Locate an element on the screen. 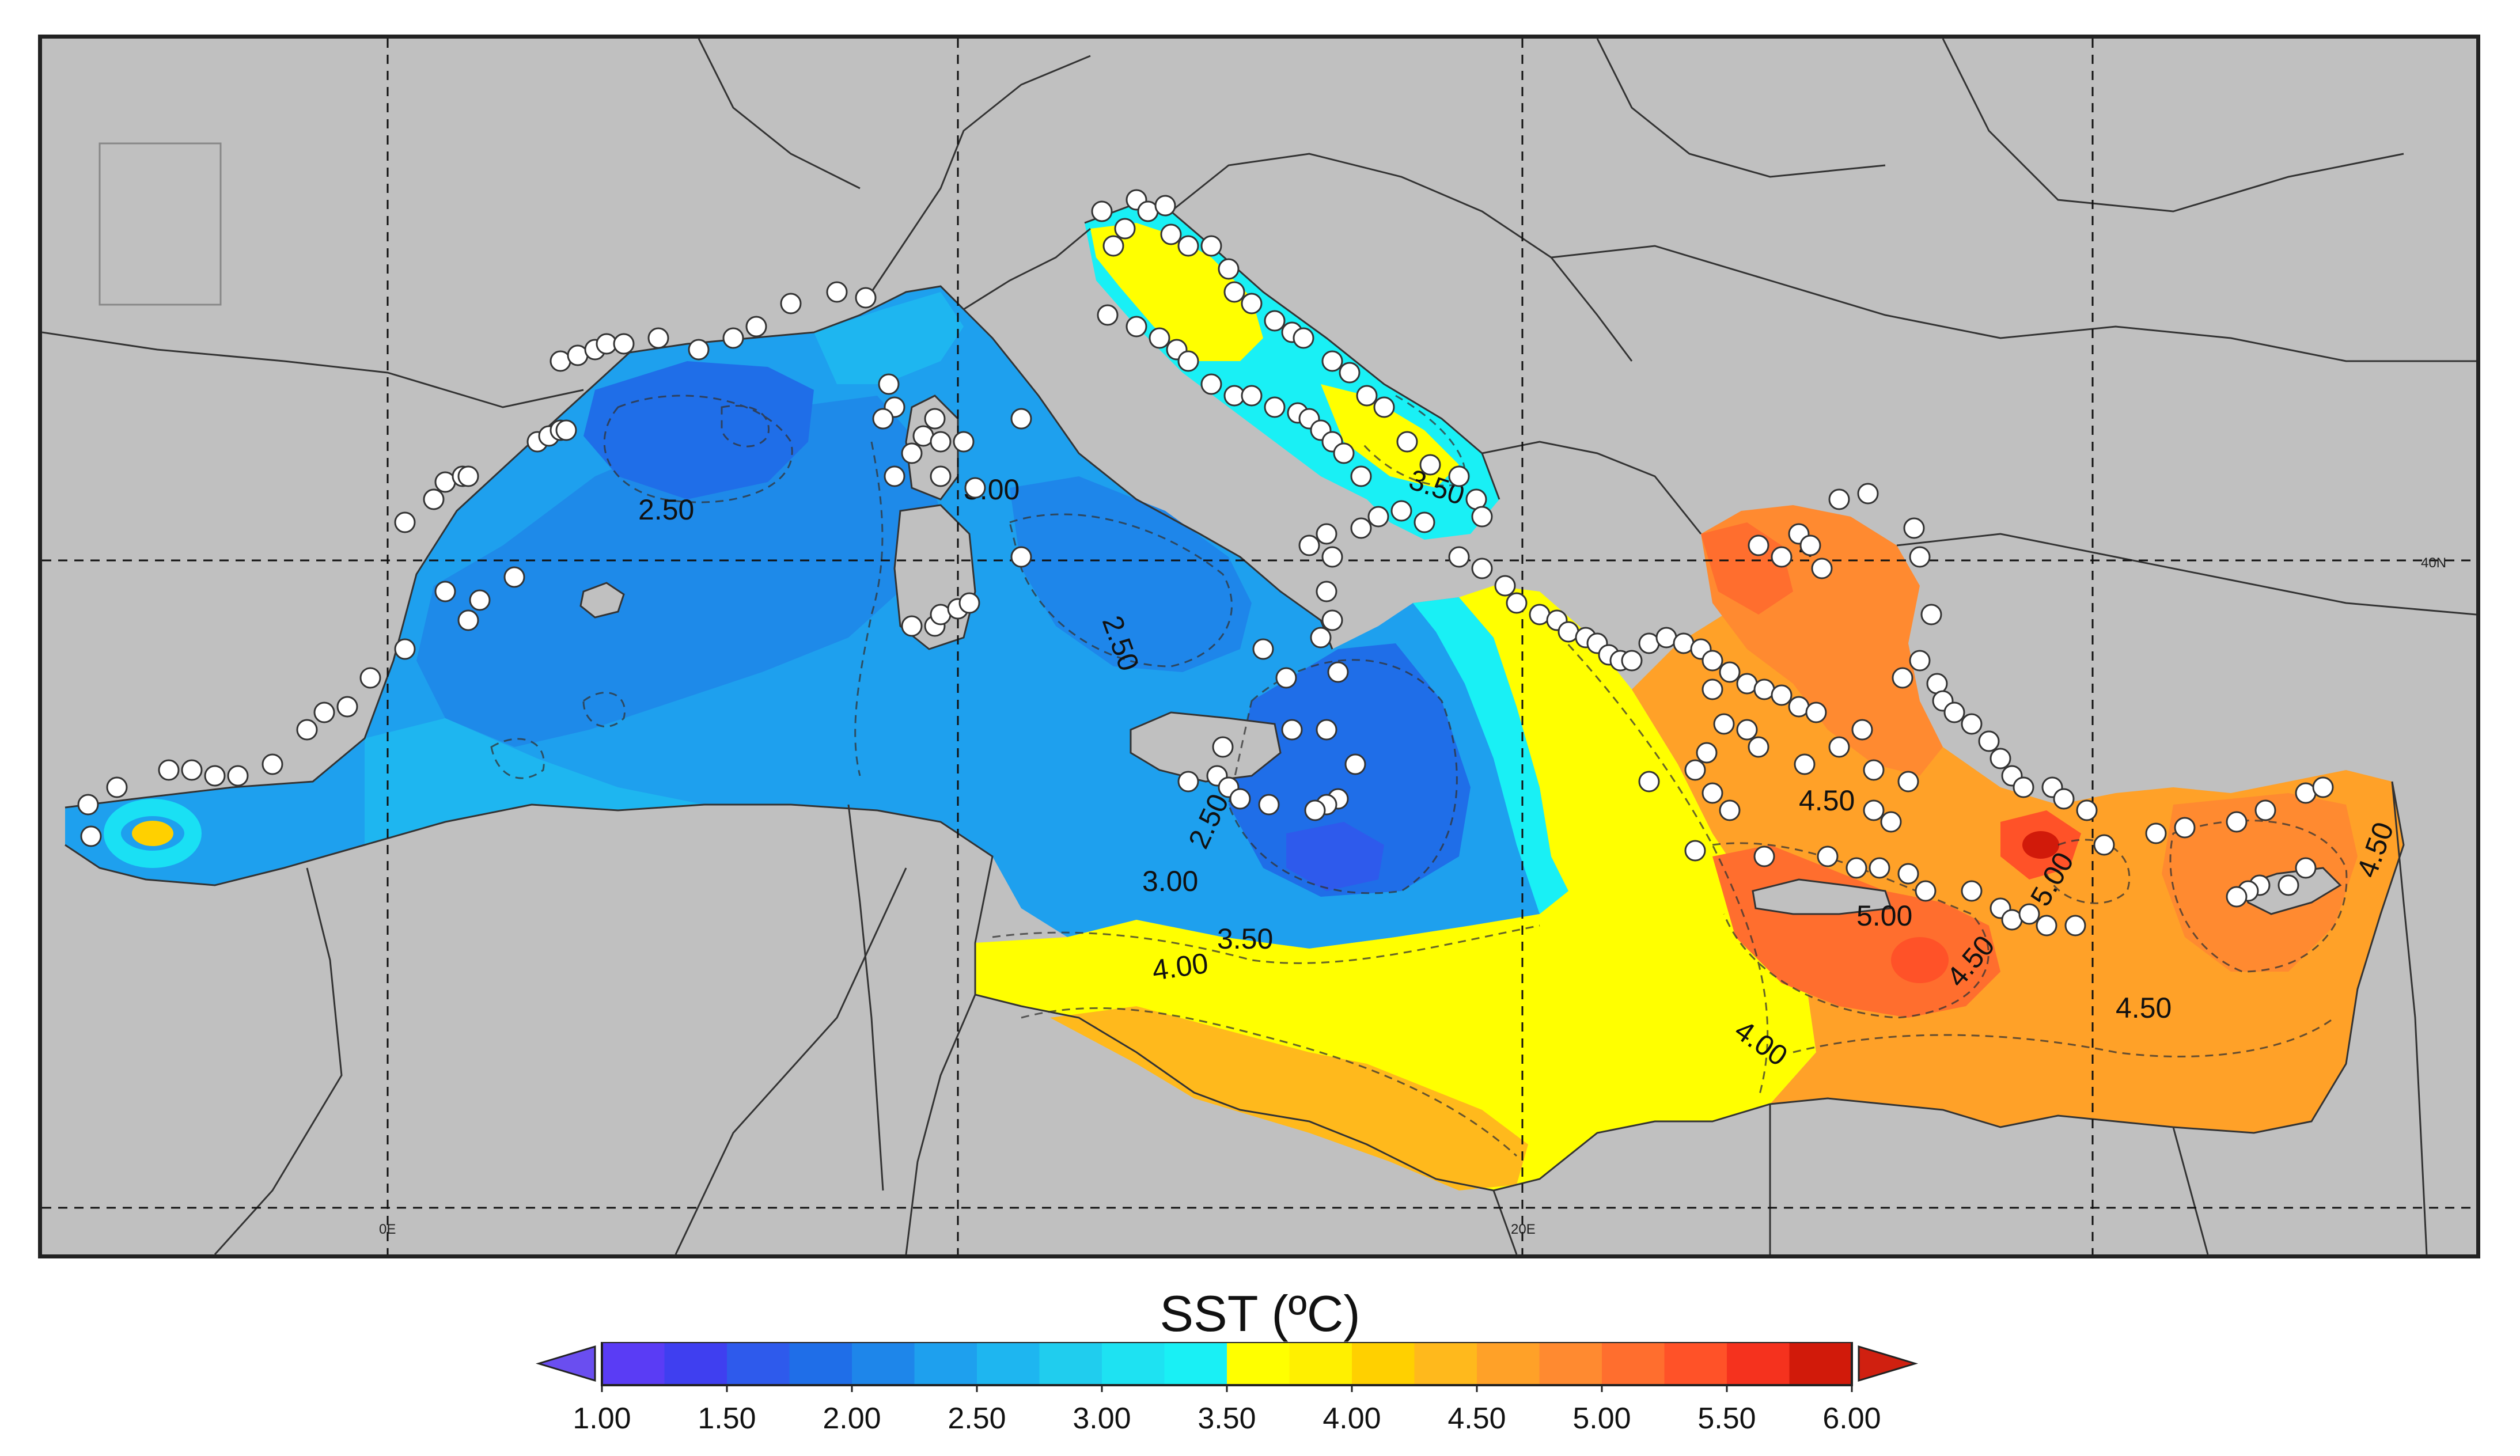 This screenshot has width=2520, height=1456. grid-label-20e: 20E is located at coordinates (1523, 1229).